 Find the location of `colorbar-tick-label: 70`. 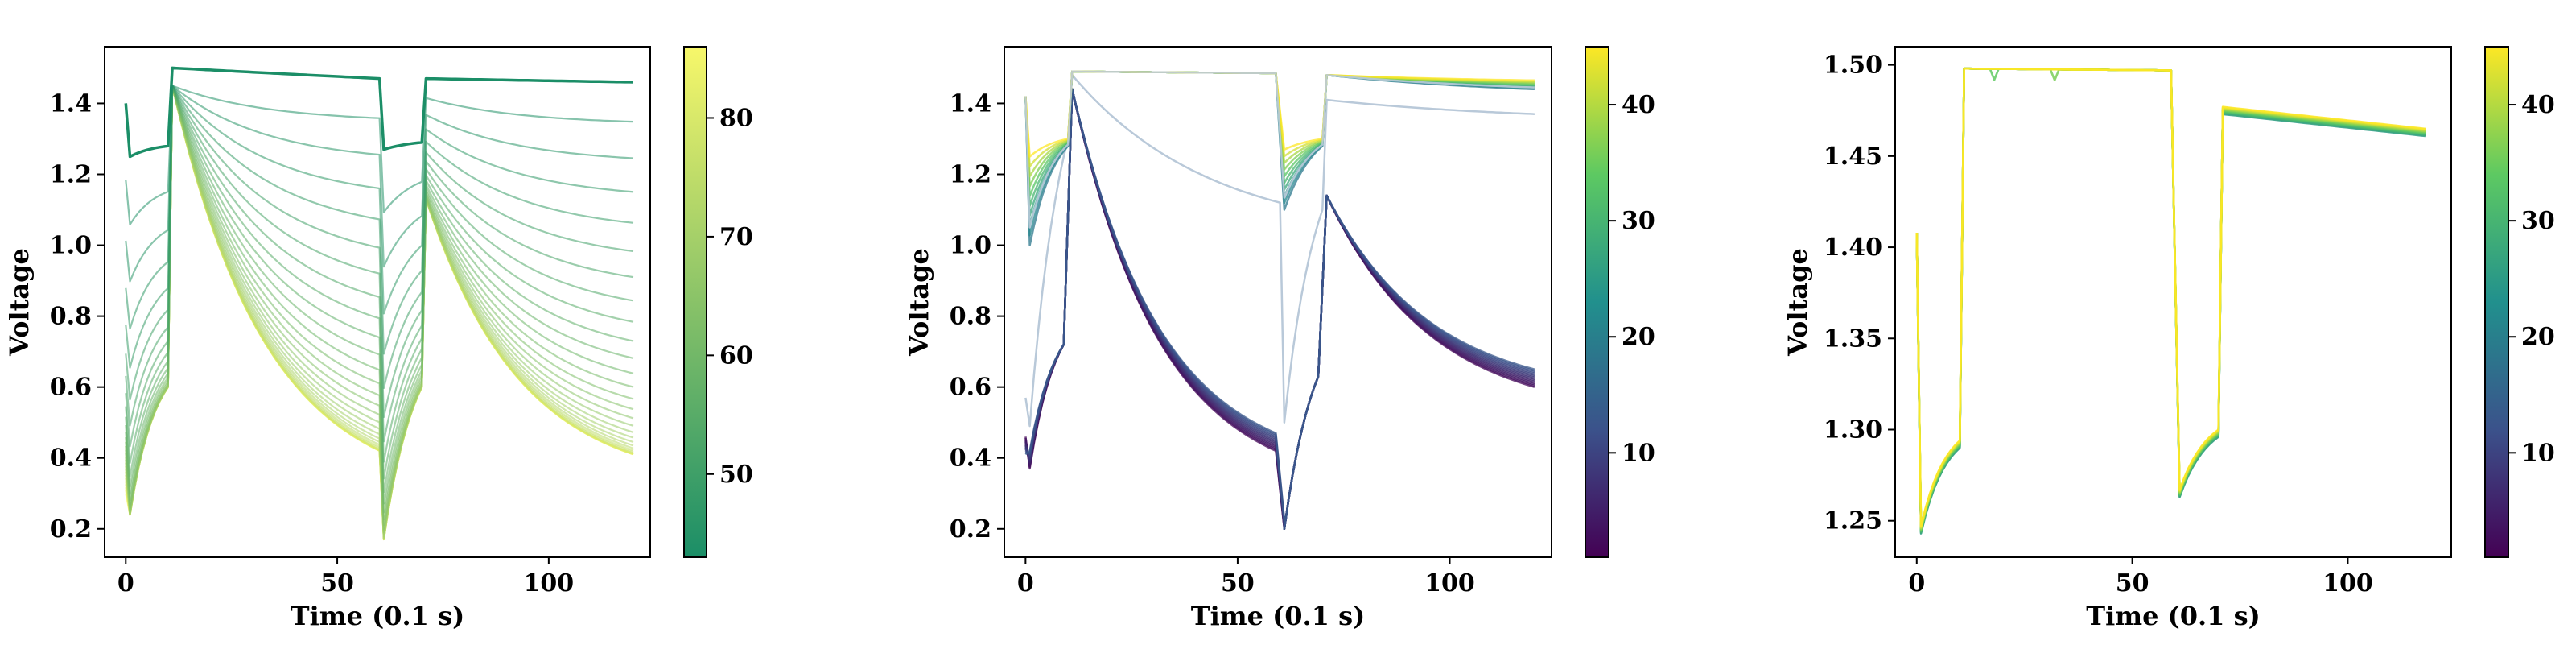

colorbar-tick-label: 70 is located at coordinates (736, 237).